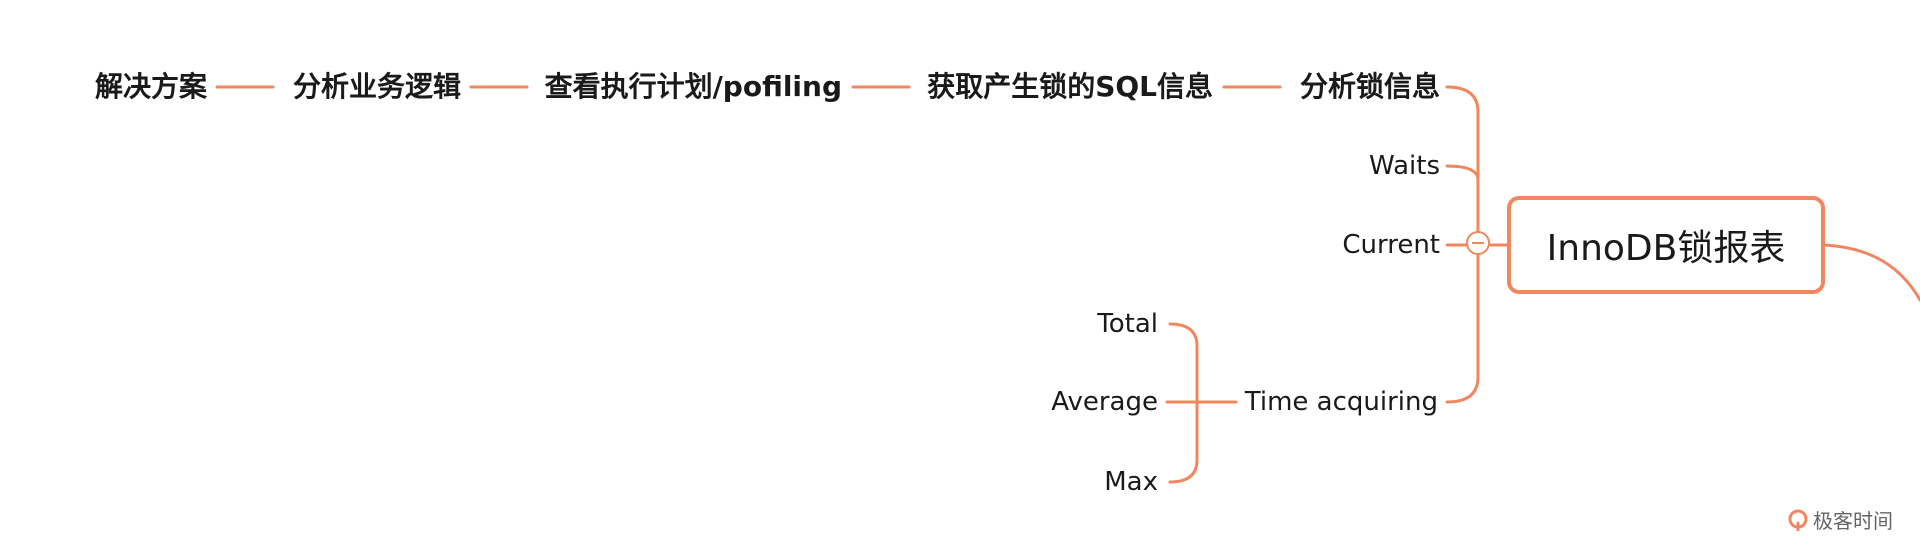 The image size is (1920, 548). I want to click on watermark: 极客时间, so click(1840, 519).